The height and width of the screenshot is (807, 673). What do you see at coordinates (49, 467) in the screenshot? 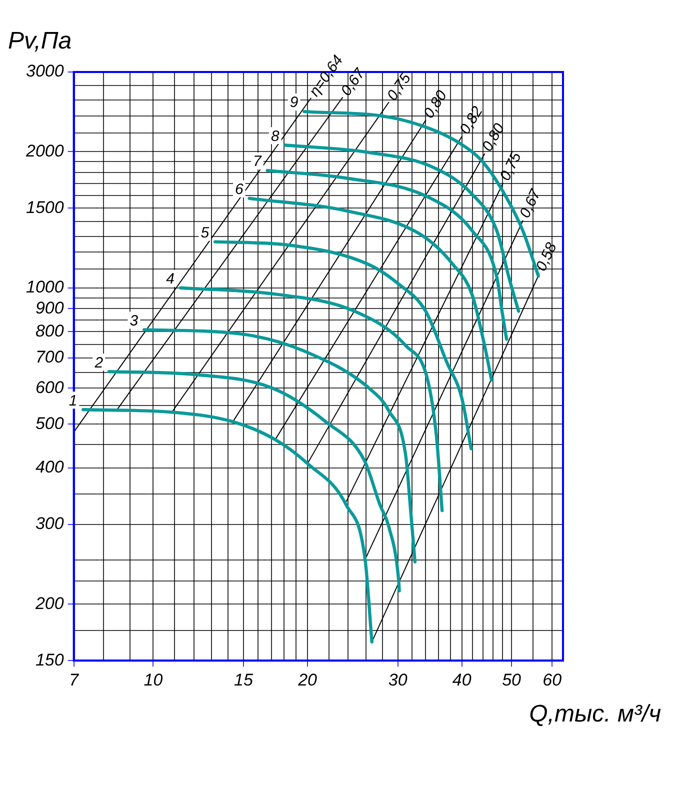
I see `y-tick-label: 400` at bounding box center [49, 467].